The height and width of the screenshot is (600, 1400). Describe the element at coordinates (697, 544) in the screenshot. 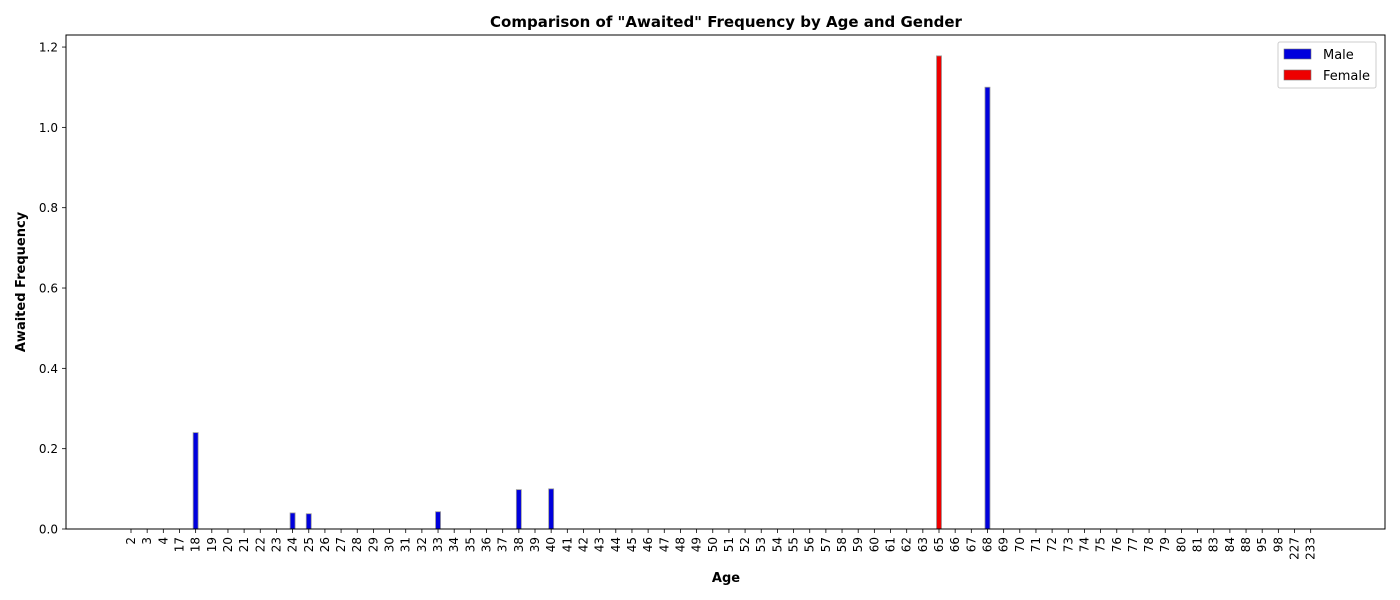

I see `x-tick-label-49: 49` at that location.